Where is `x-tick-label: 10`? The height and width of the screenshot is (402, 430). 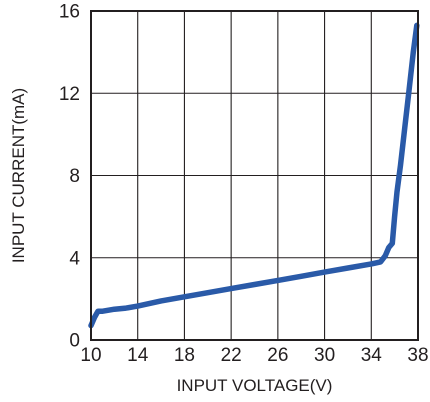 x-tick-label: 10 is located at coordinates (90, 355).